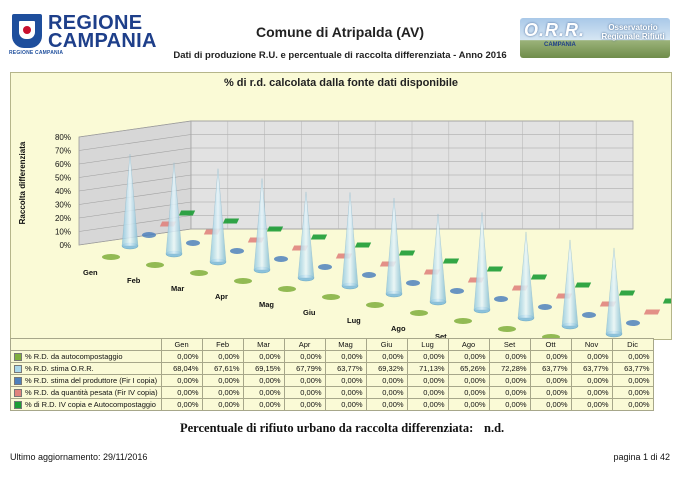  I want to click on y-tick-label: 40%, so click(63, 191).